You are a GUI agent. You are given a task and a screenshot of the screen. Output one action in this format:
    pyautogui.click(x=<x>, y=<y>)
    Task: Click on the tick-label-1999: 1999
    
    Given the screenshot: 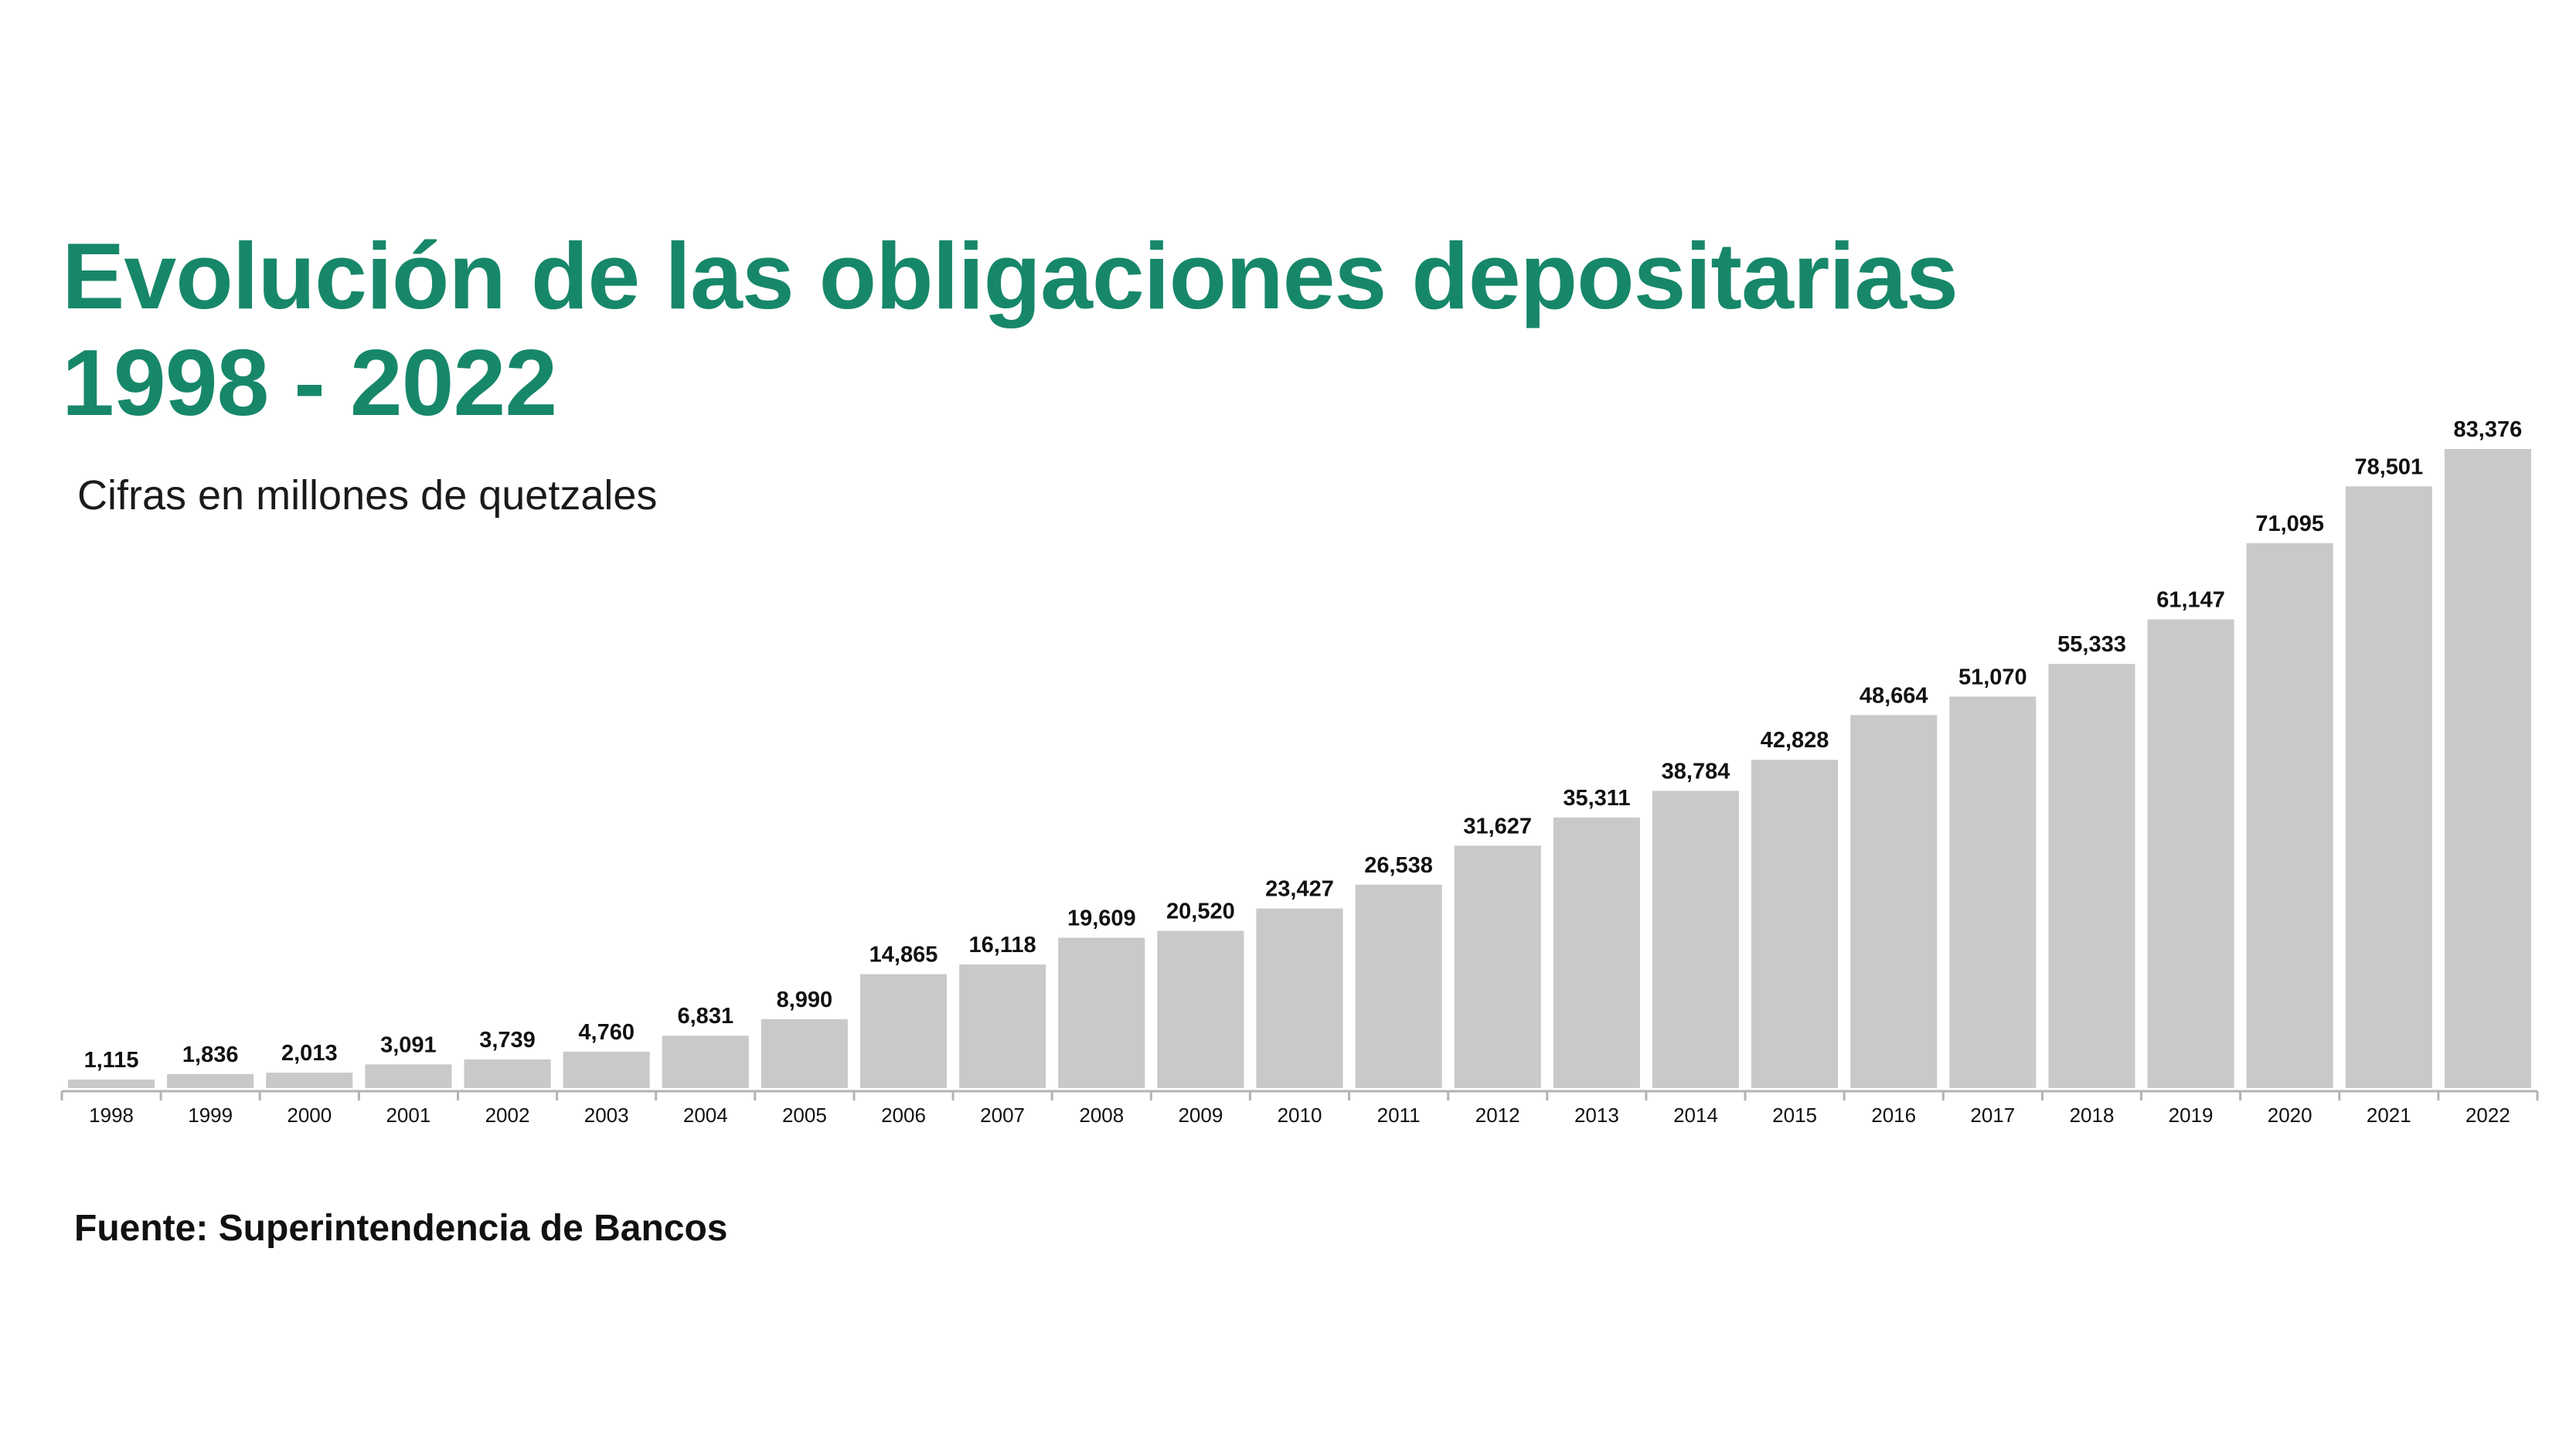 What is the action you would take?
    pyautogui.click(x=210, y=1115)
    